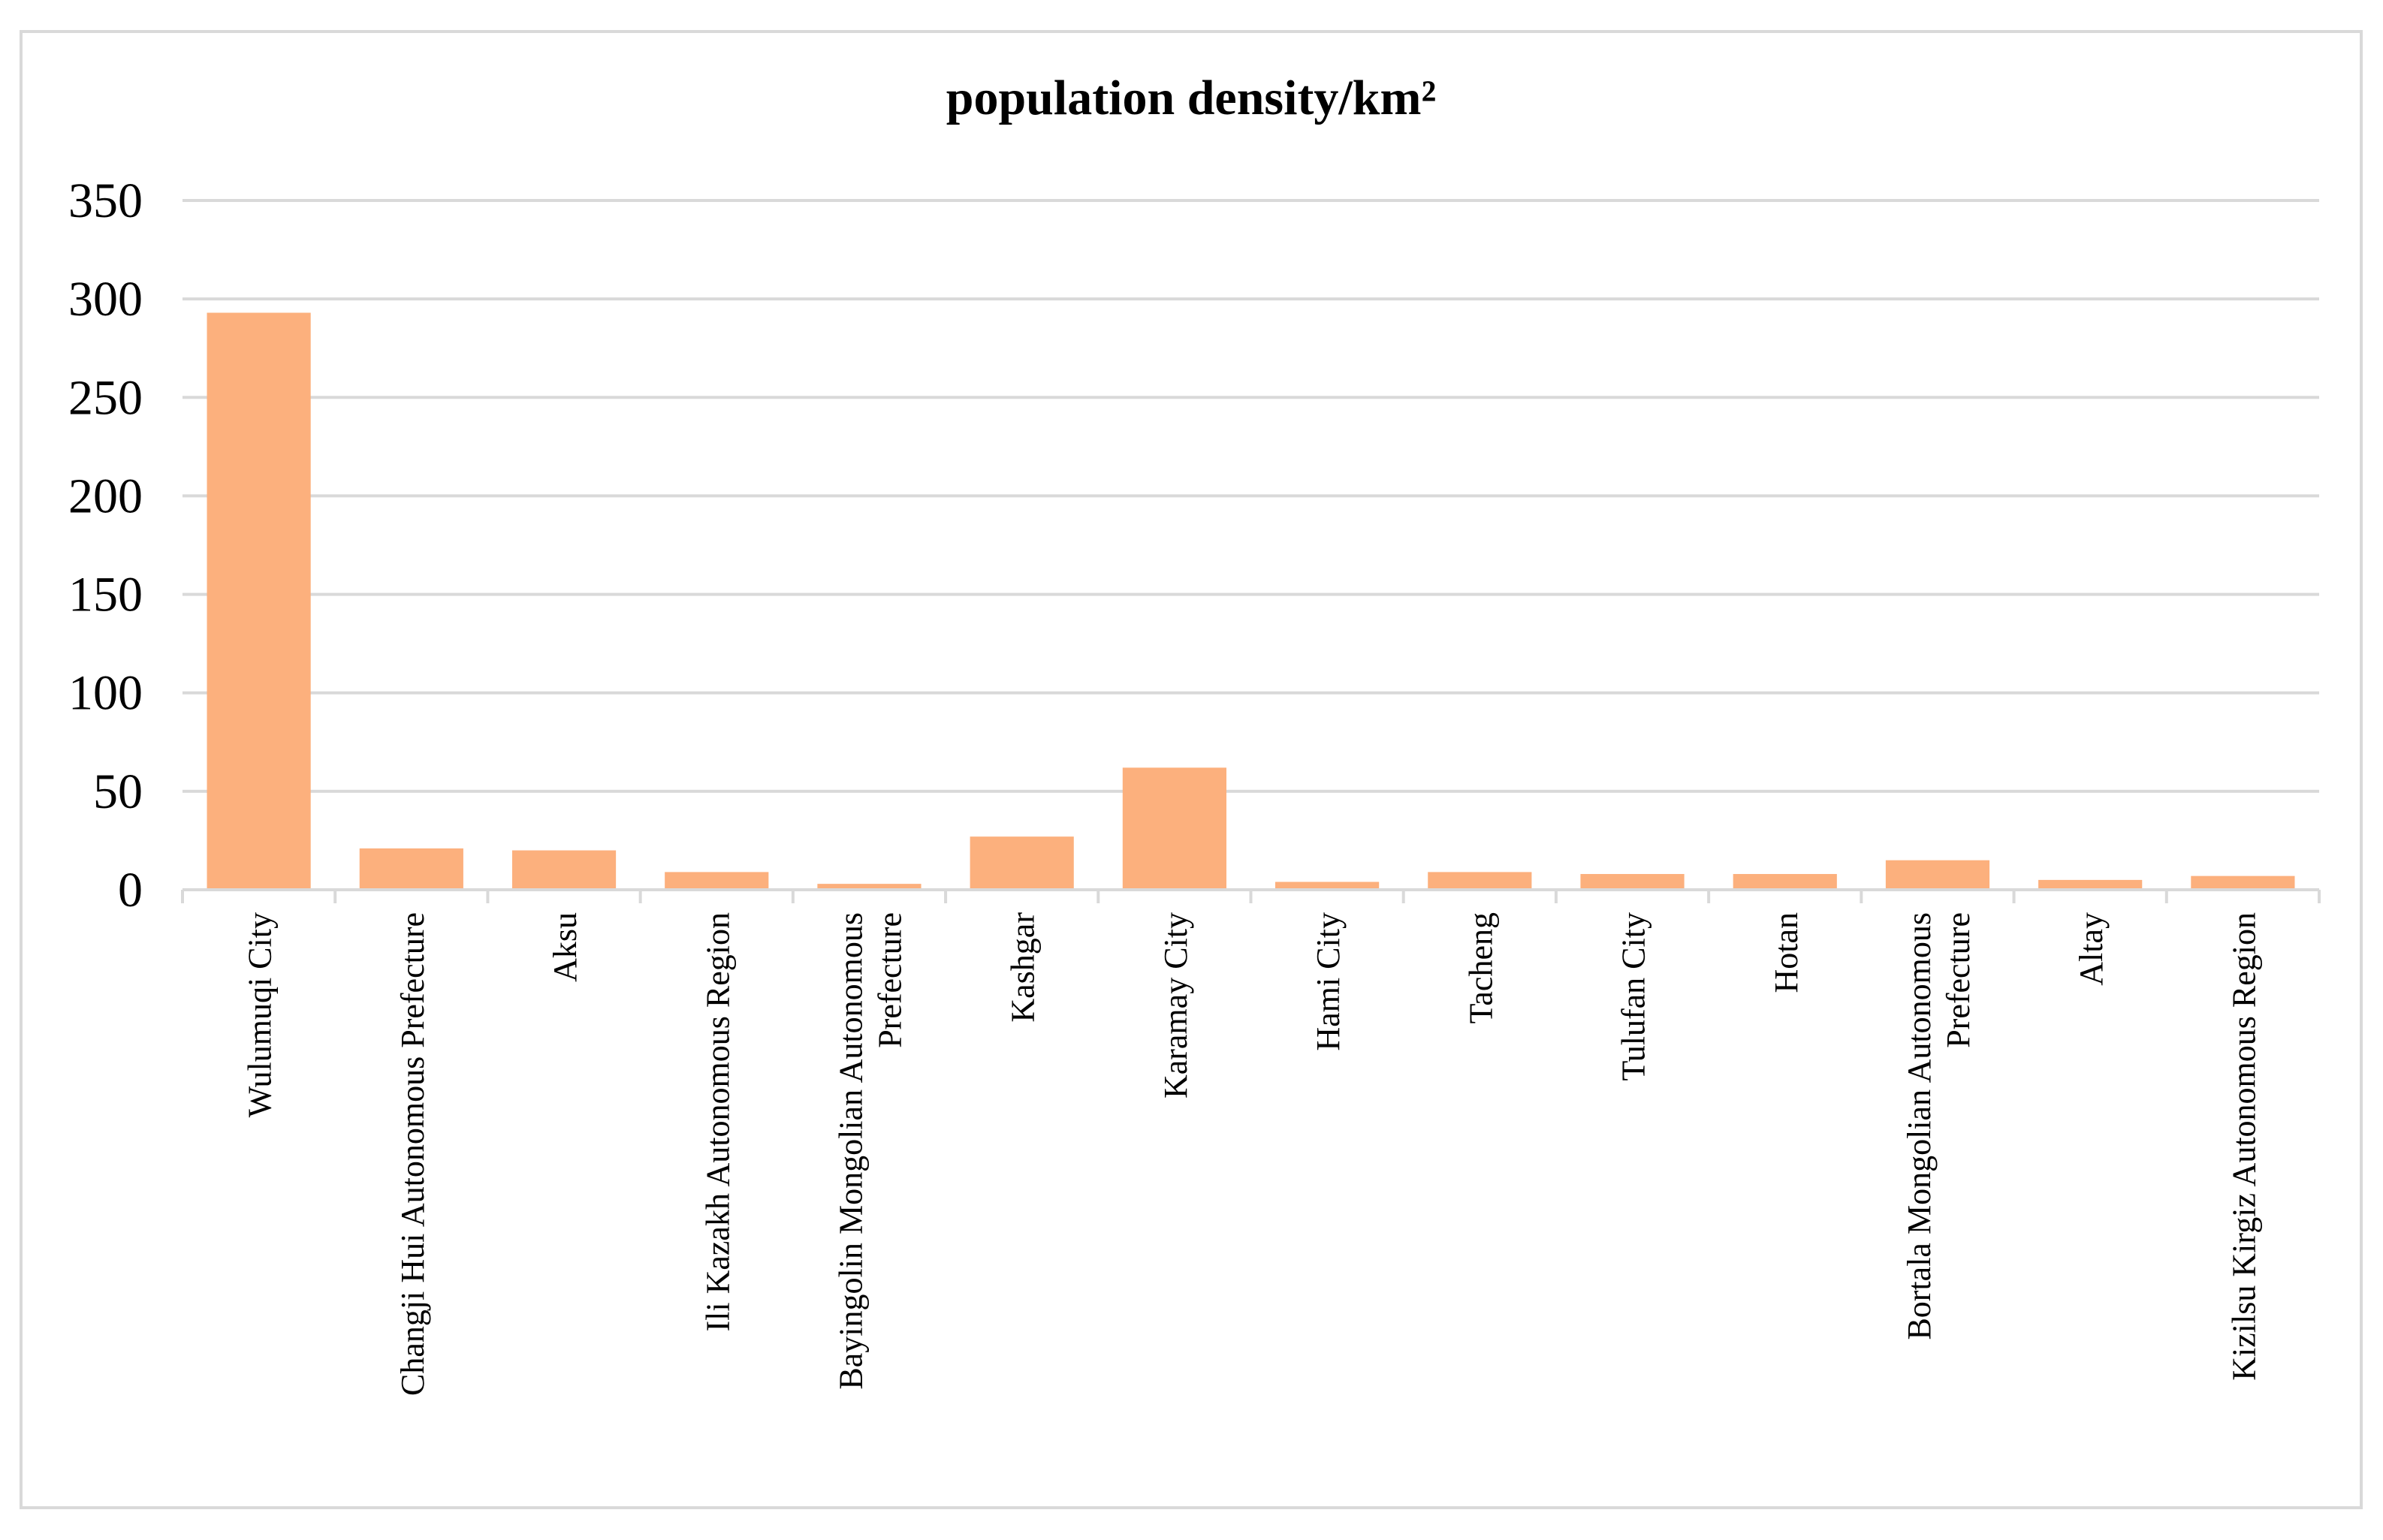  I want to click on x-tick-label: Altay, so click(2091, 949).